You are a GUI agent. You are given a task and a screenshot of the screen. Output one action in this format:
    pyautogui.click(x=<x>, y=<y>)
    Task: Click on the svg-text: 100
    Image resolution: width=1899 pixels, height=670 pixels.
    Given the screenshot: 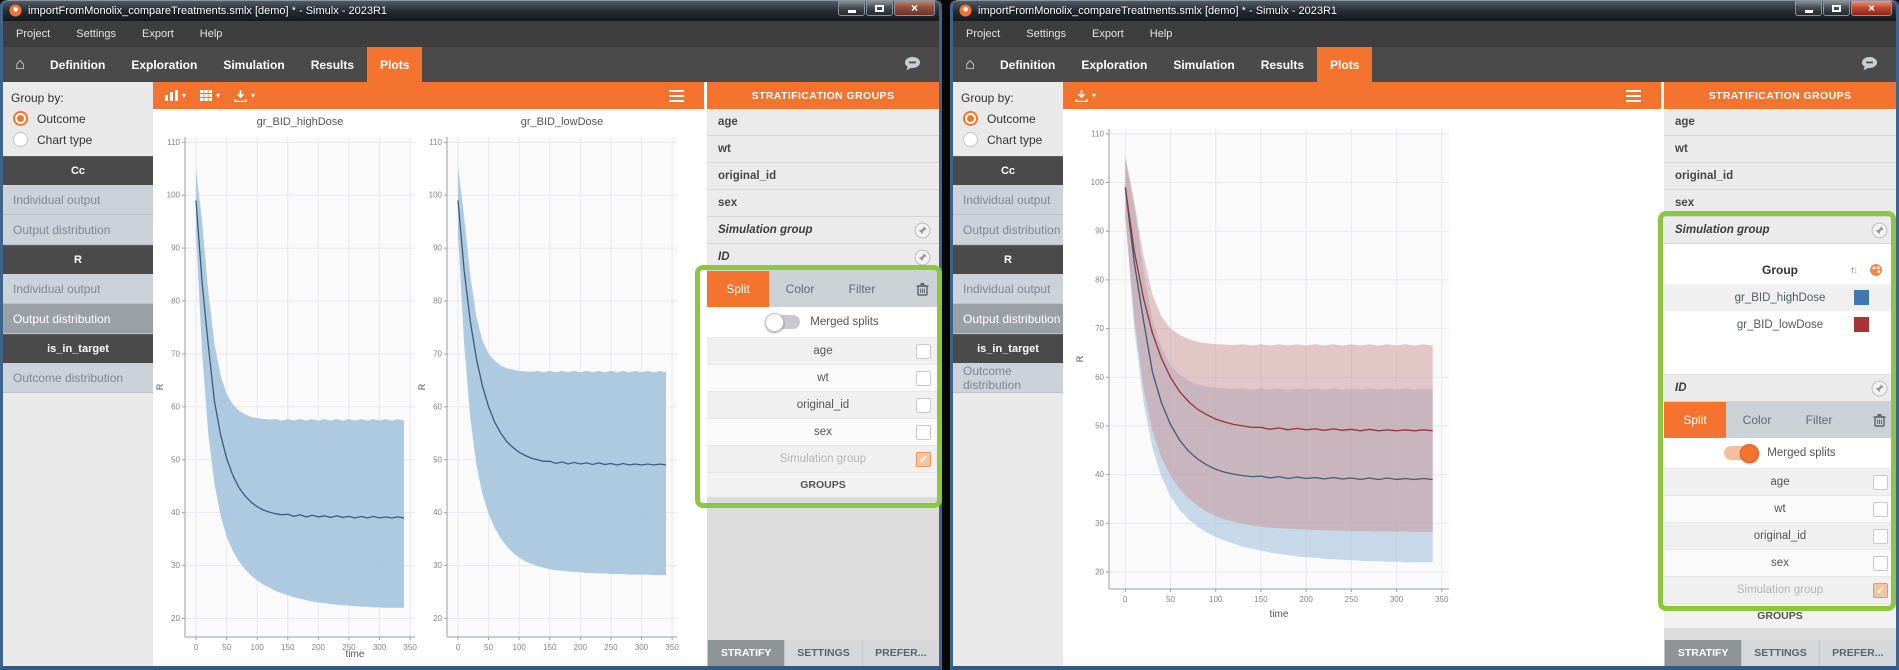 What is the action you would take?
    pyautogui.click(x=1098, y=182)
    